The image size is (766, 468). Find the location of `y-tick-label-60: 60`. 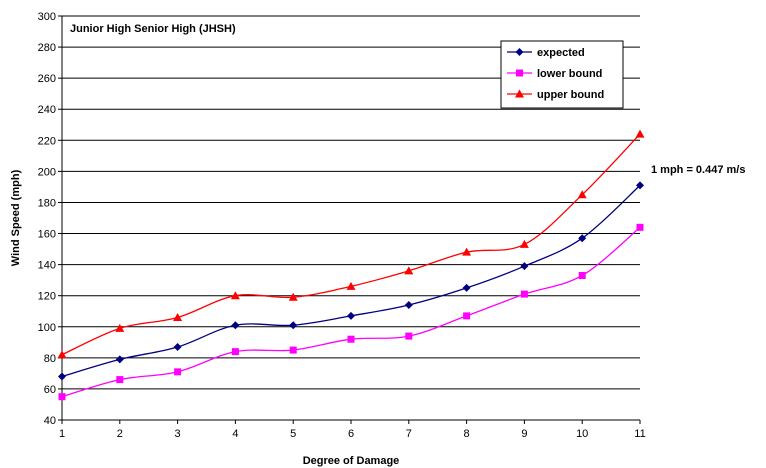

y-tick-label-60: 60 is located at coordinates (50, 390).